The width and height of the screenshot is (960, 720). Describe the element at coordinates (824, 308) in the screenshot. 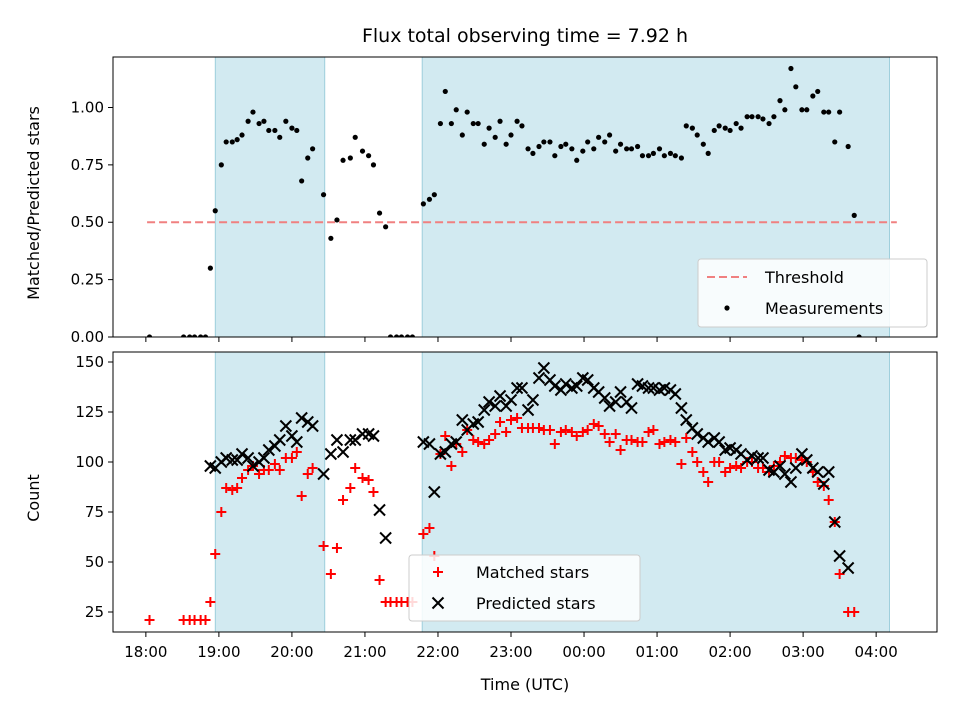

I see `legend-measurements-label: Measurements` at that location.